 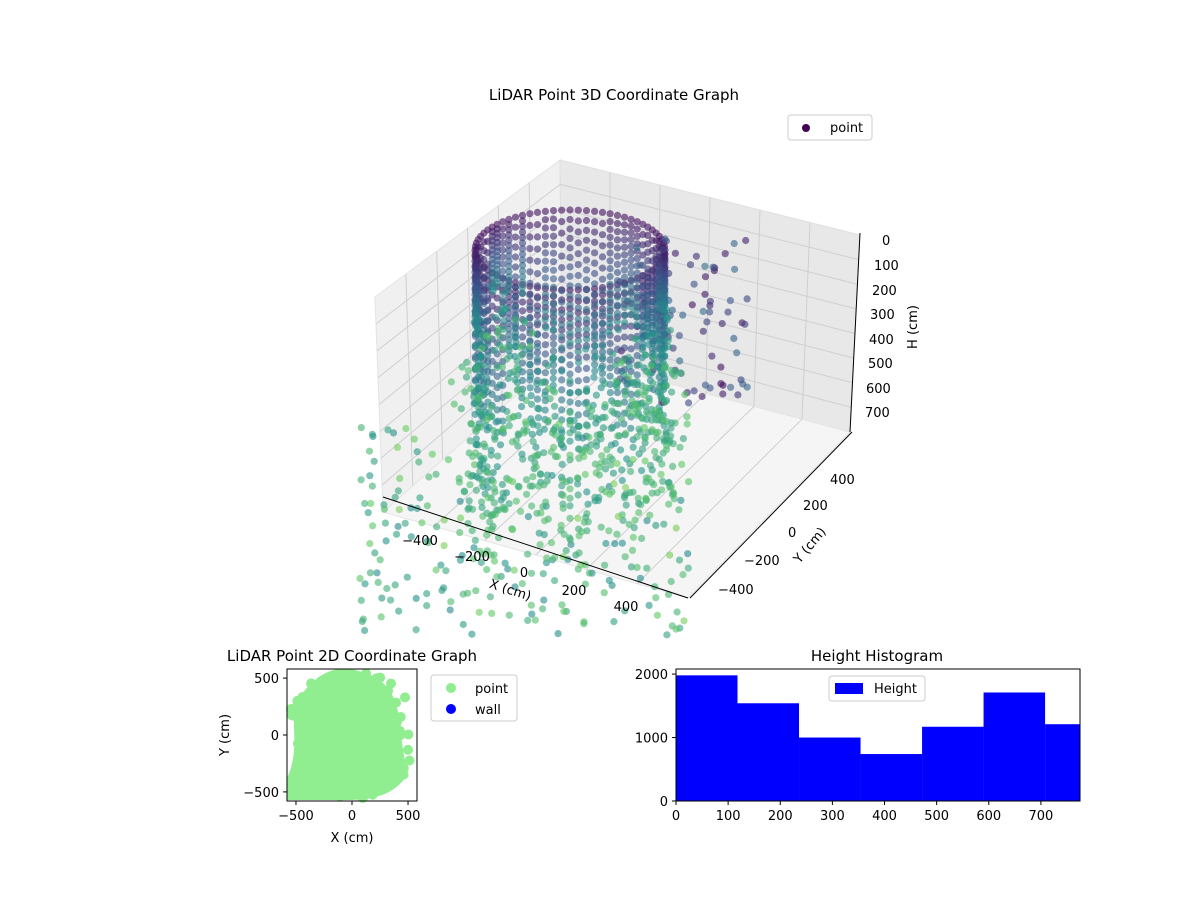 I want to click on x-axis-line, so click(x=535, y=547).